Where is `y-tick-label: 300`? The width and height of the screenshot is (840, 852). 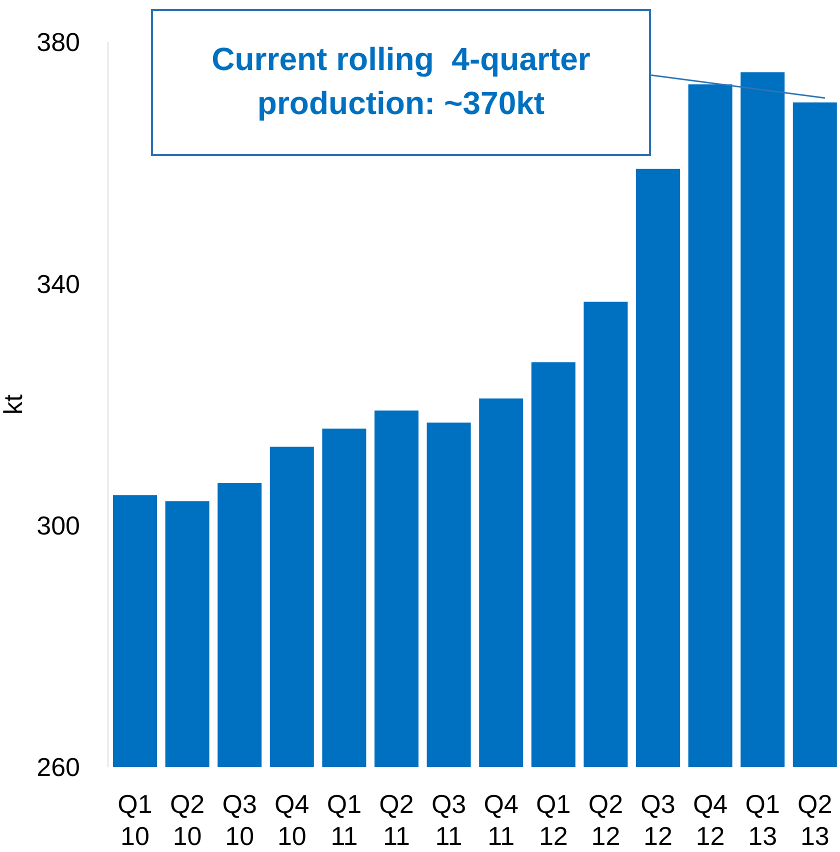 y-tick-label: 300 is located at coordinates (58, 525).